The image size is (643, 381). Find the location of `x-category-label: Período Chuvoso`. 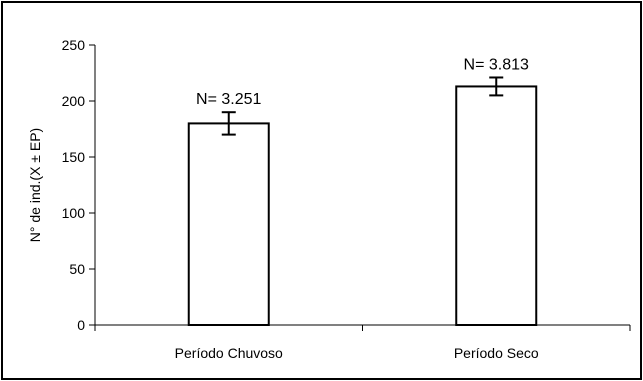

x-category-label: Período Chuvoso is located at coordinates (229, 353).